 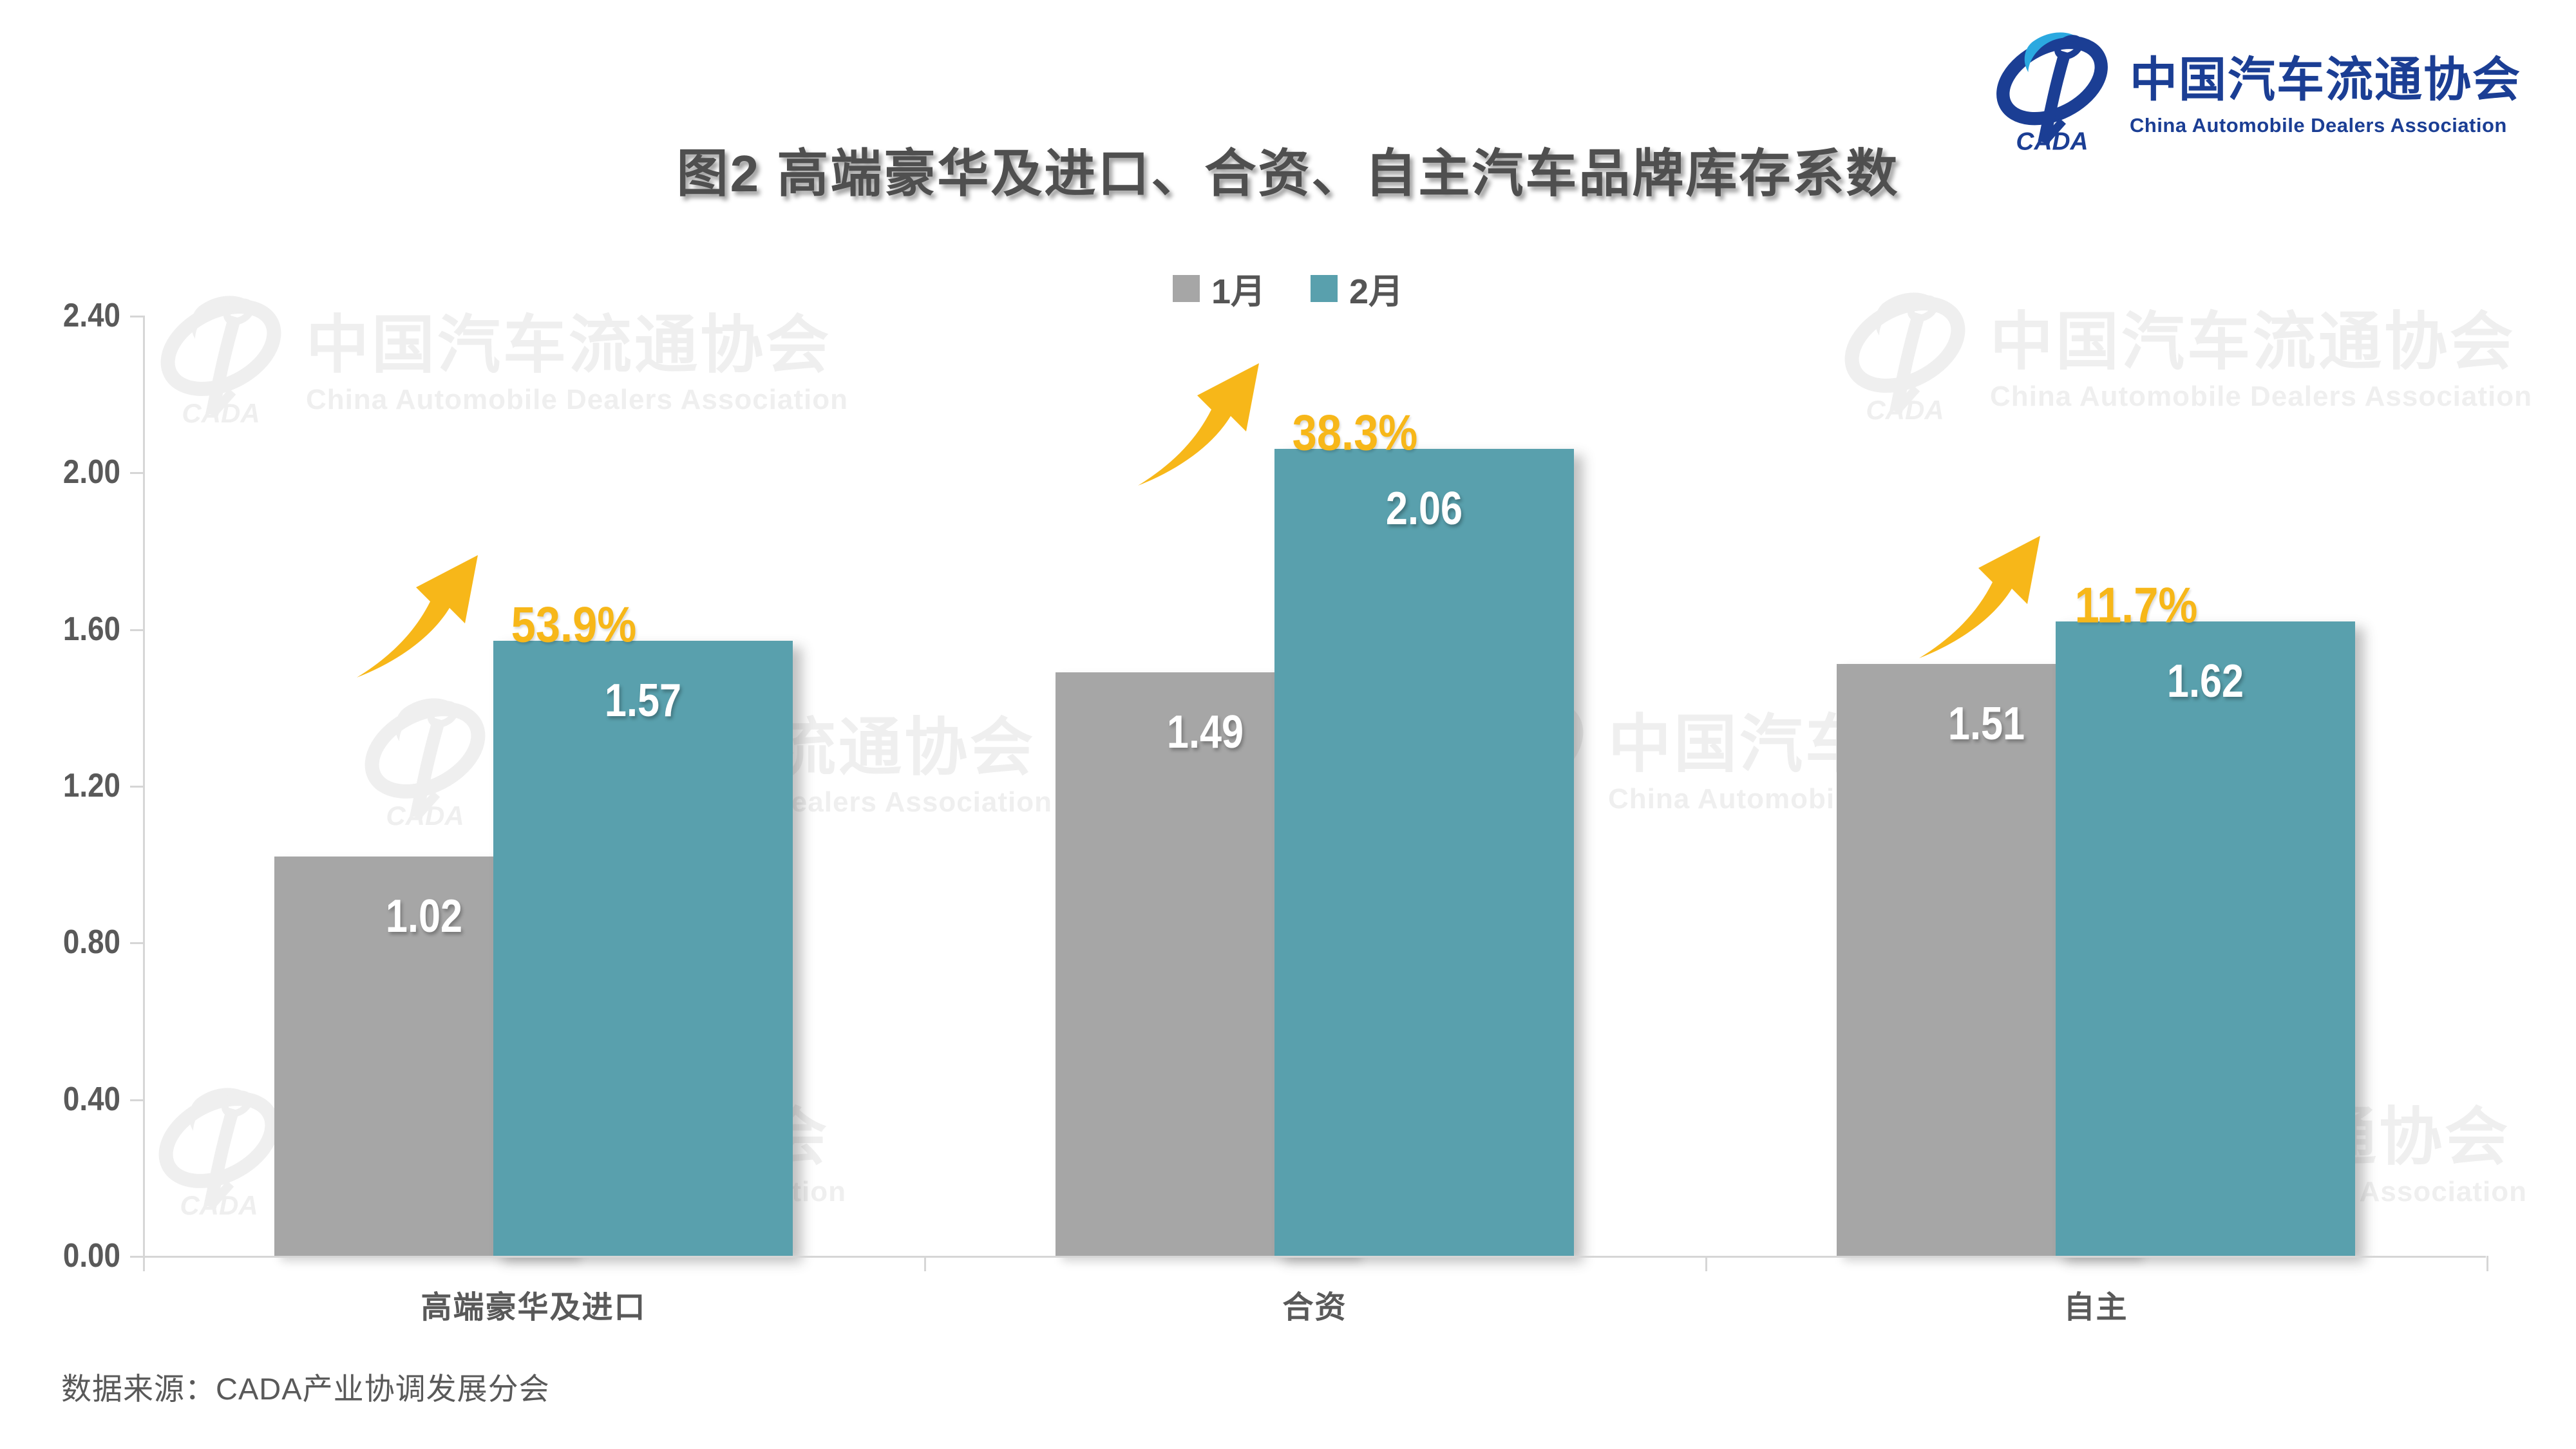 What do you see at coordinates (1986, 724) in the screenshot?
I see `bar-value-label: 1.51` at bounding box center [1986, 724].